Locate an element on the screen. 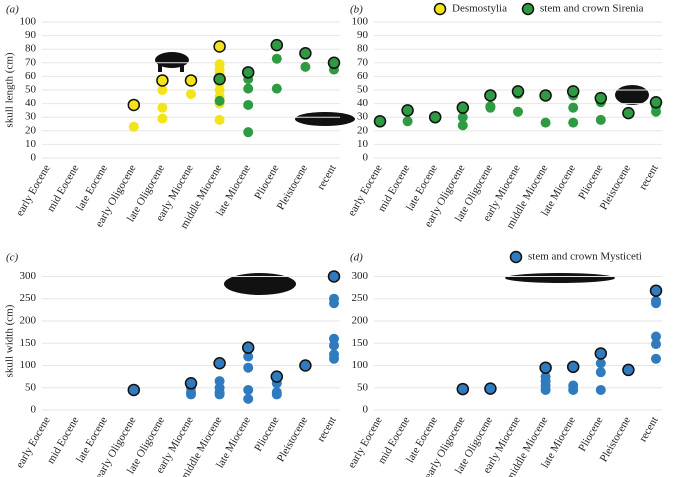 This screenshot has height=477, width=673. y-tick-label: 30 is located at coordinates (363, 117).